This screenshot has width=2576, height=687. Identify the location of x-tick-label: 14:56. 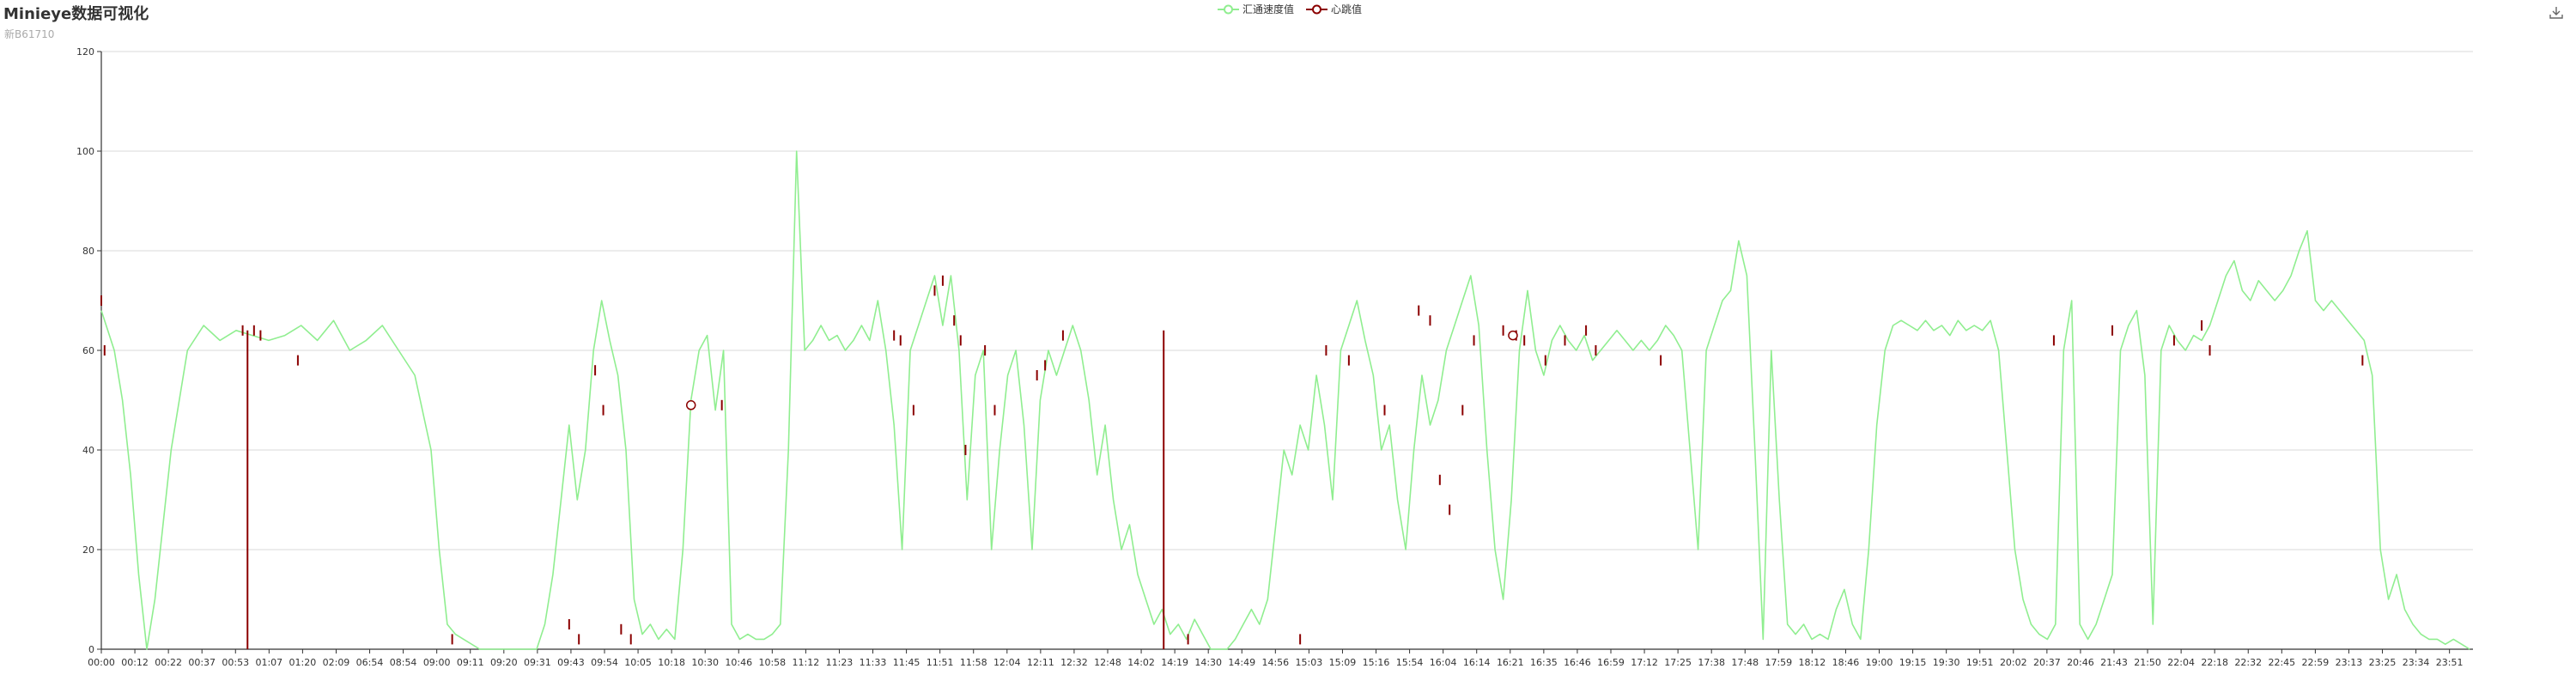
(1275, 662).